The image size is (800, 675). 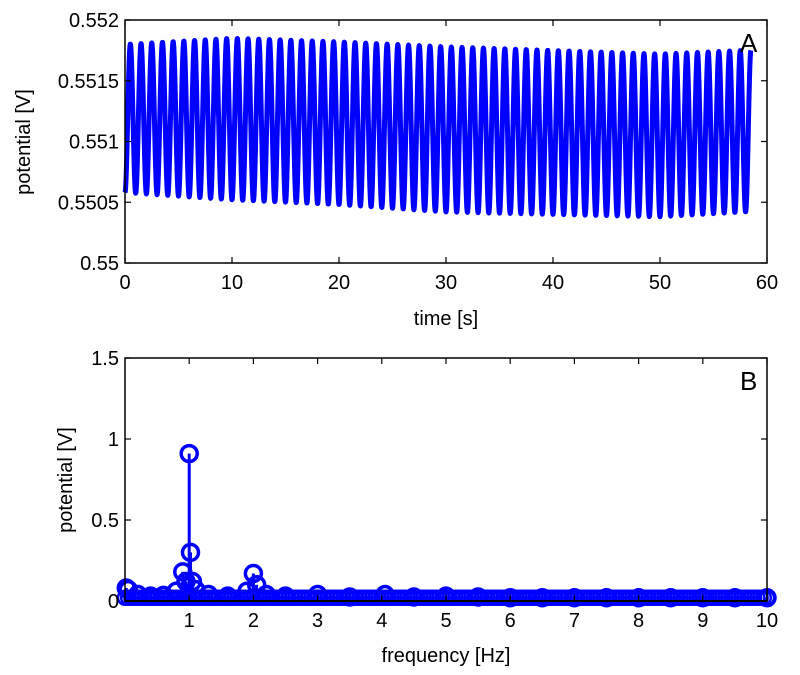 What do you see at coordinates (88, 203) in the screenshot?
I see `panel-a-y-tick-label: 0.5505` at bounding box center [88, 203].